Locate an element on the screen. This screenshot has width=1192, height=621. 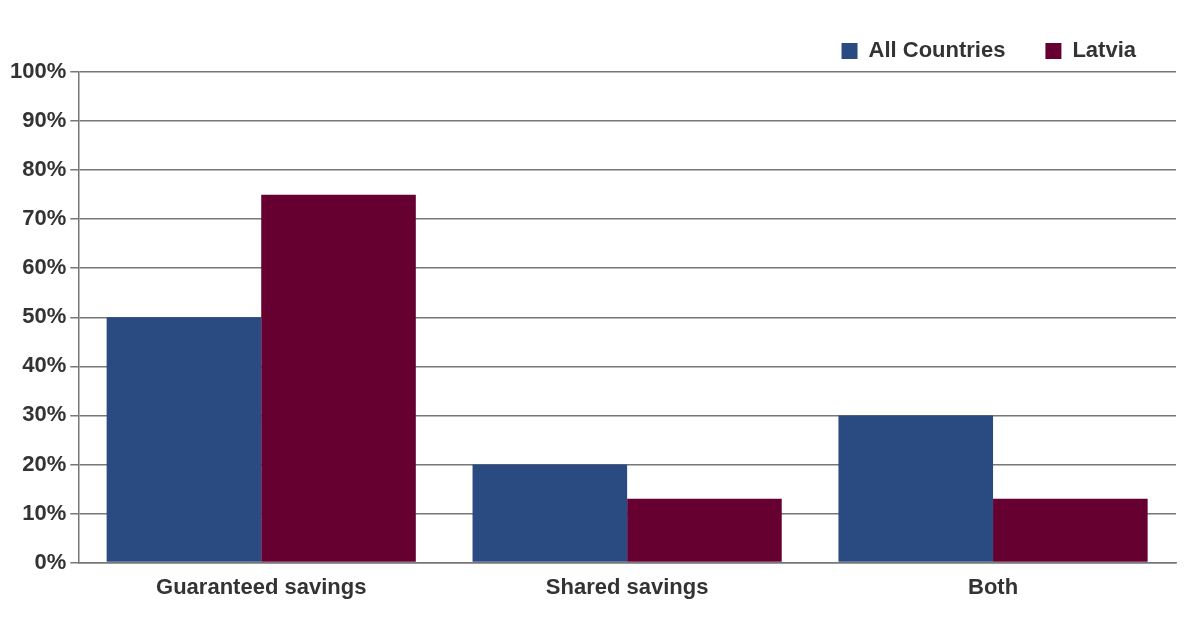
y-tick-label: 0% is located at coordinates (50, 561).